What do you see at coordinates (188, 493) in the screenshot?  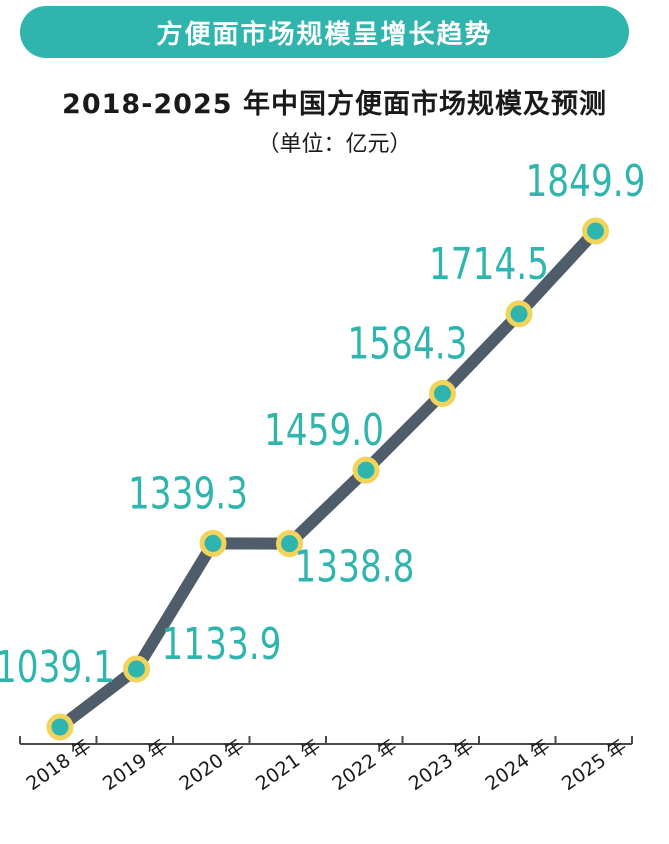 I see `data-label: 1339.3` at bounding box center [188, 493].